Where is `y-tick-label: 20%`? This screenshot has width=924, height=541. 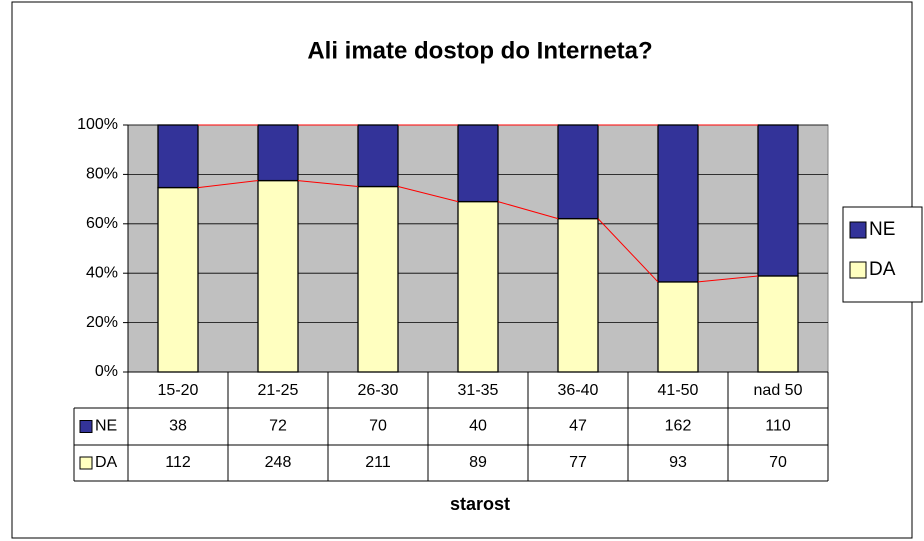 y-tick-label: 20% is located at coordinates (102, 322).